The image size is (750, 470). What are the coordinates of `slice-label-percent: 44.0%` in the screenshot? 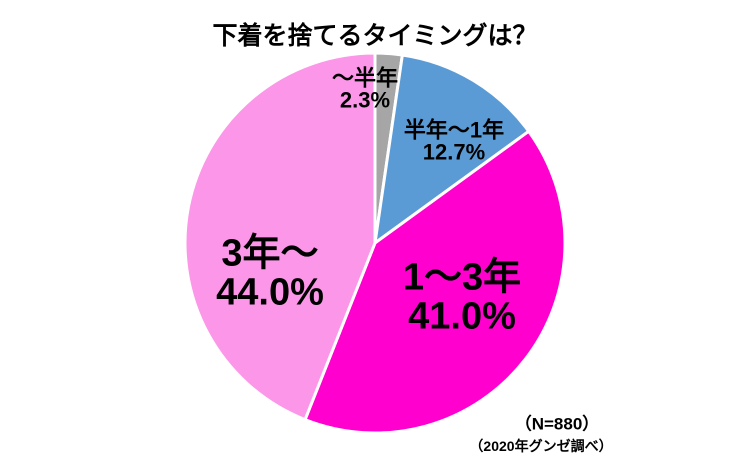 It's located at (270, 292).